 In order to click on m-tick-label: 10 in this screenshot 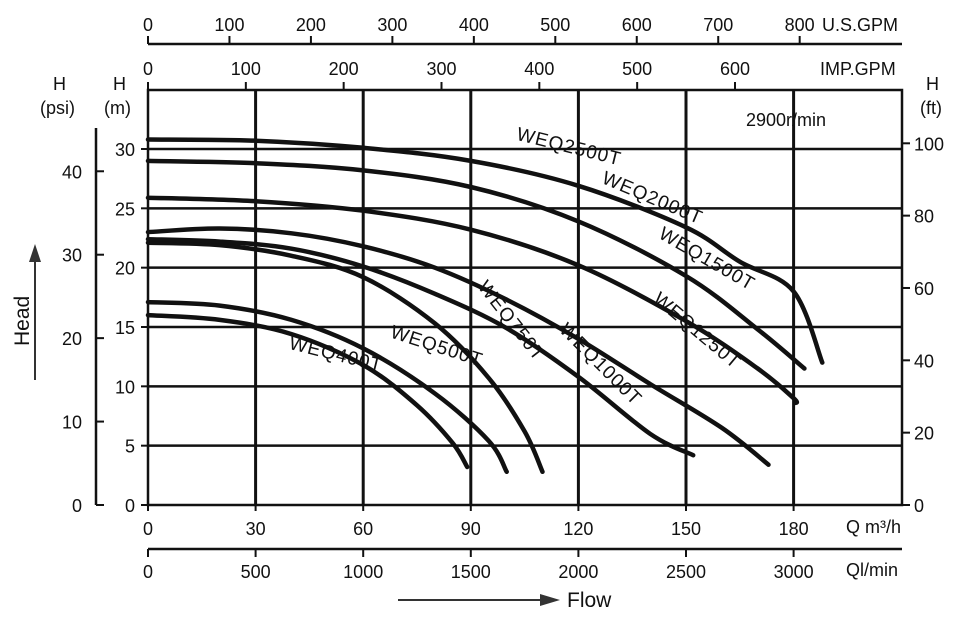, I will do `click(125, 387)`.